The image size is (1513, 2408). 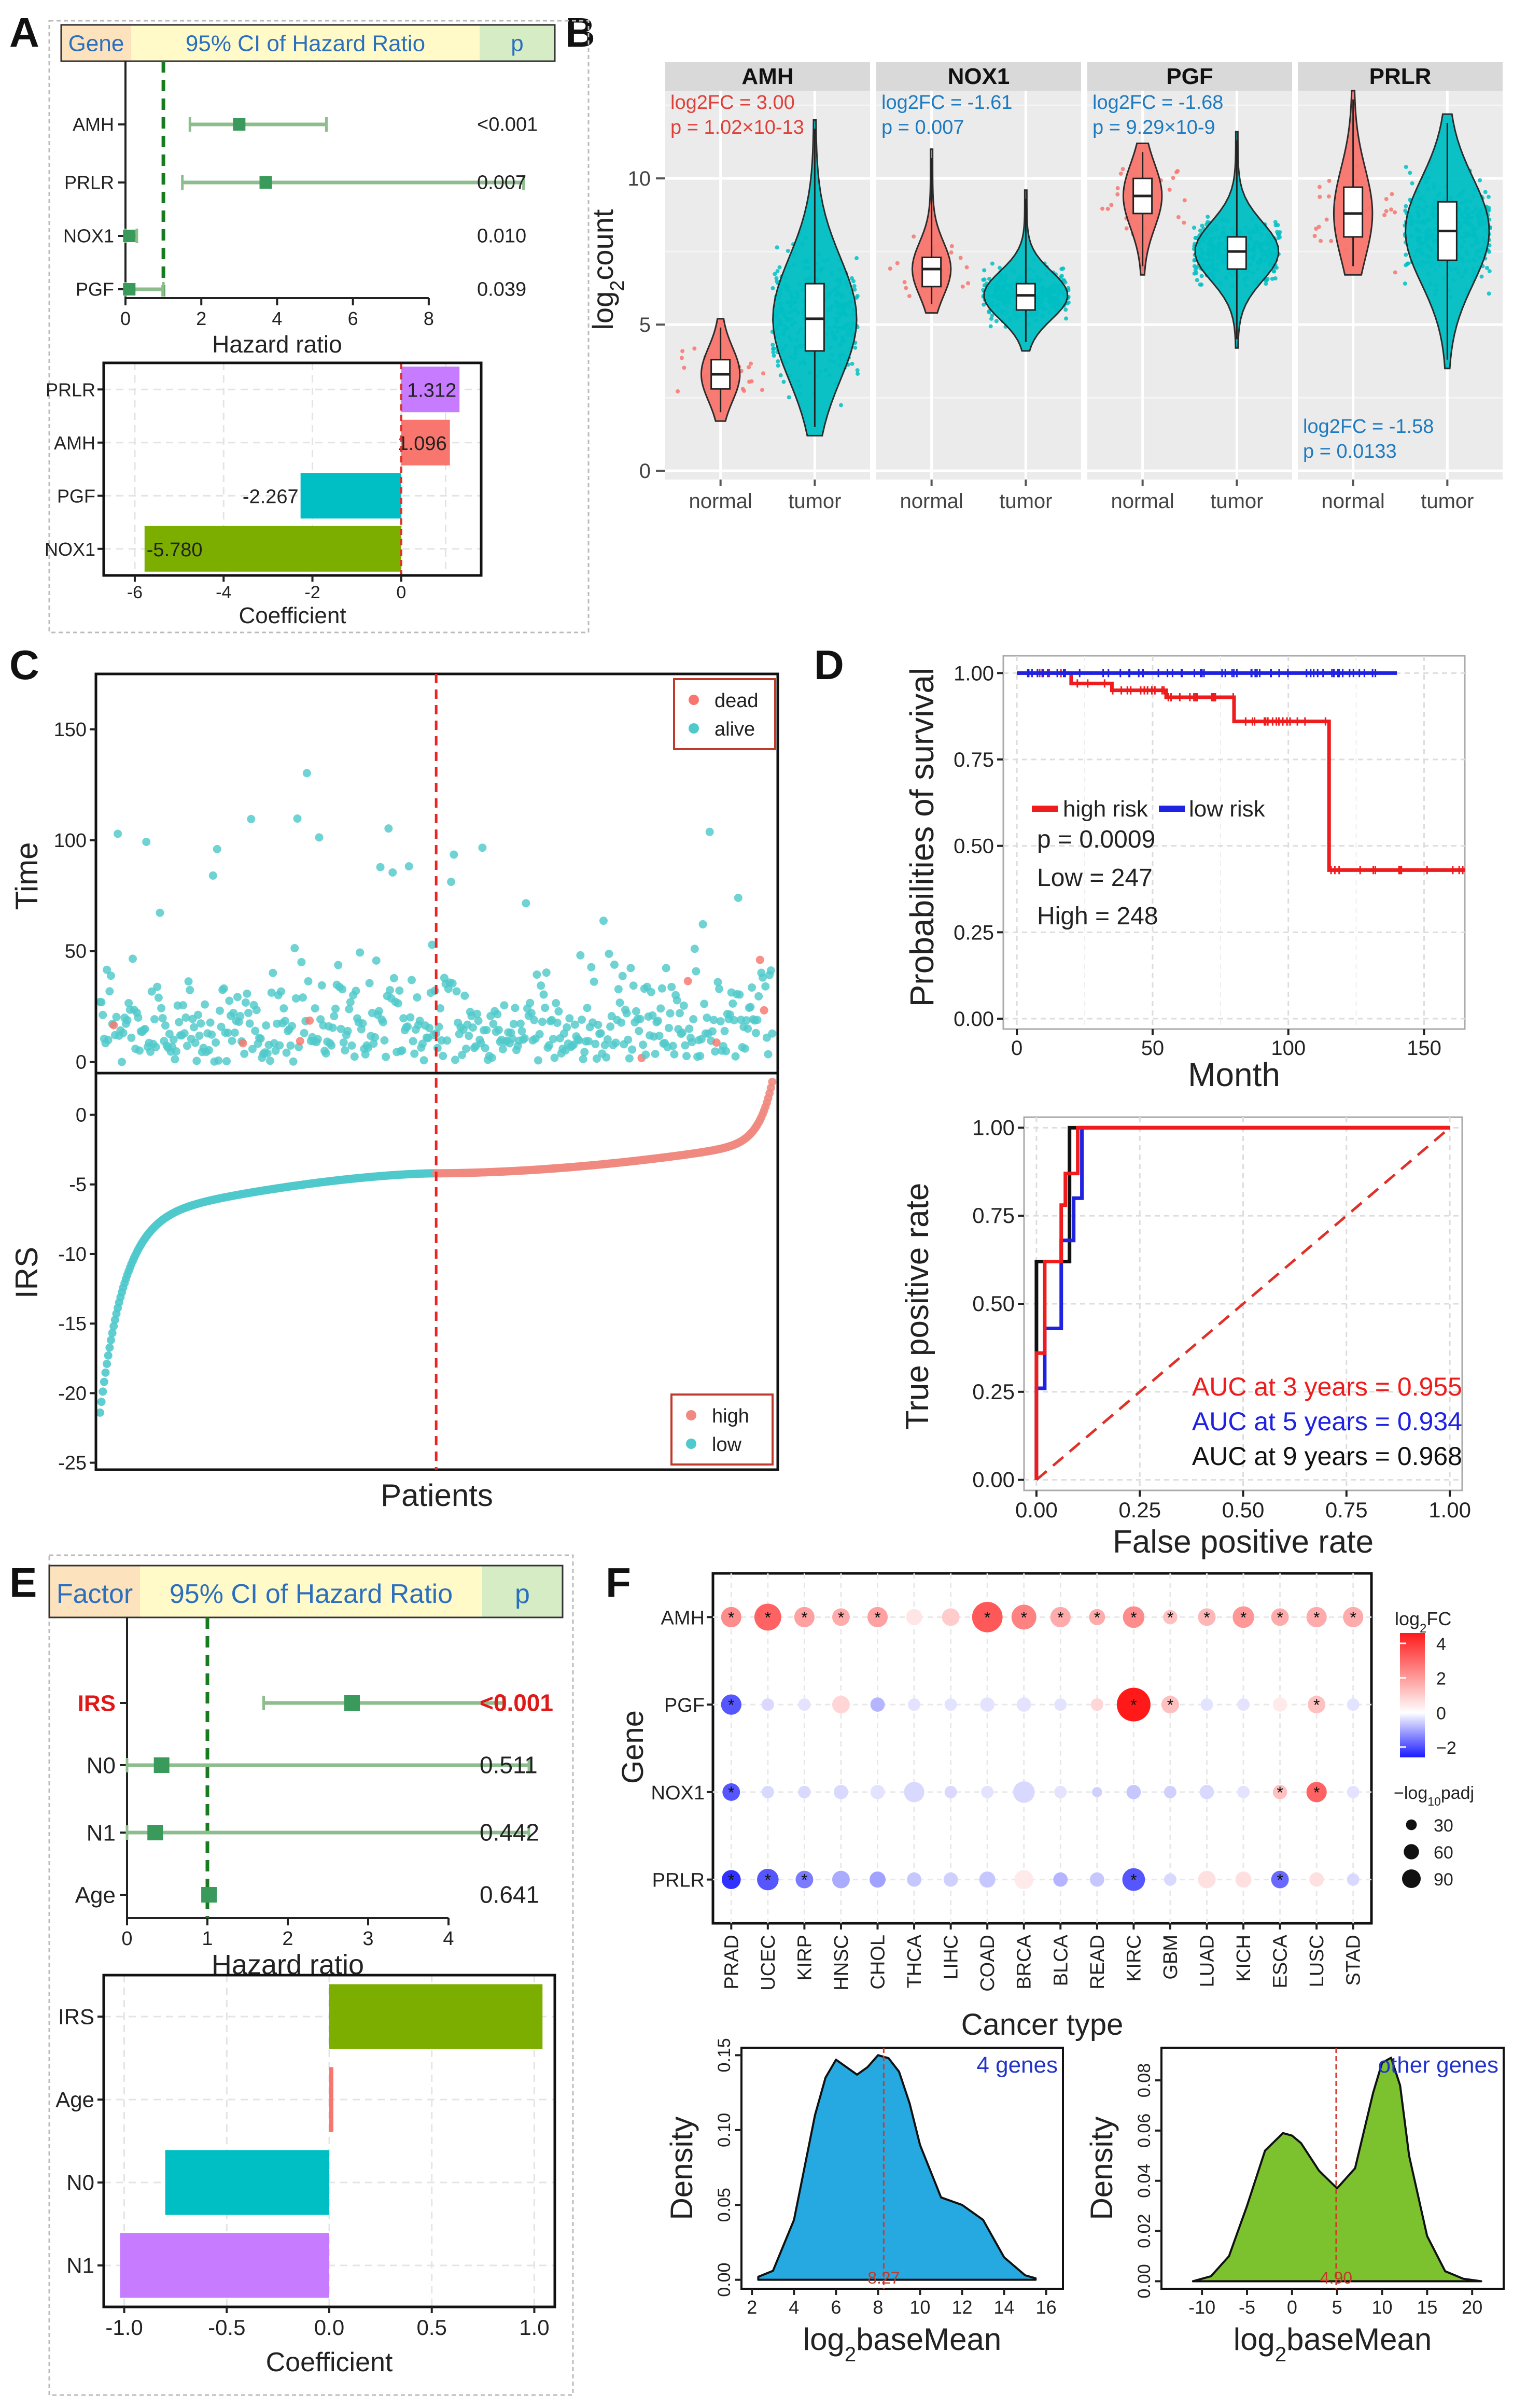 What do you see at coordinates (1202, 2307) in the screenshot?
I see `density-x-tick-label: -10` at bounding box center [1202, 2307].